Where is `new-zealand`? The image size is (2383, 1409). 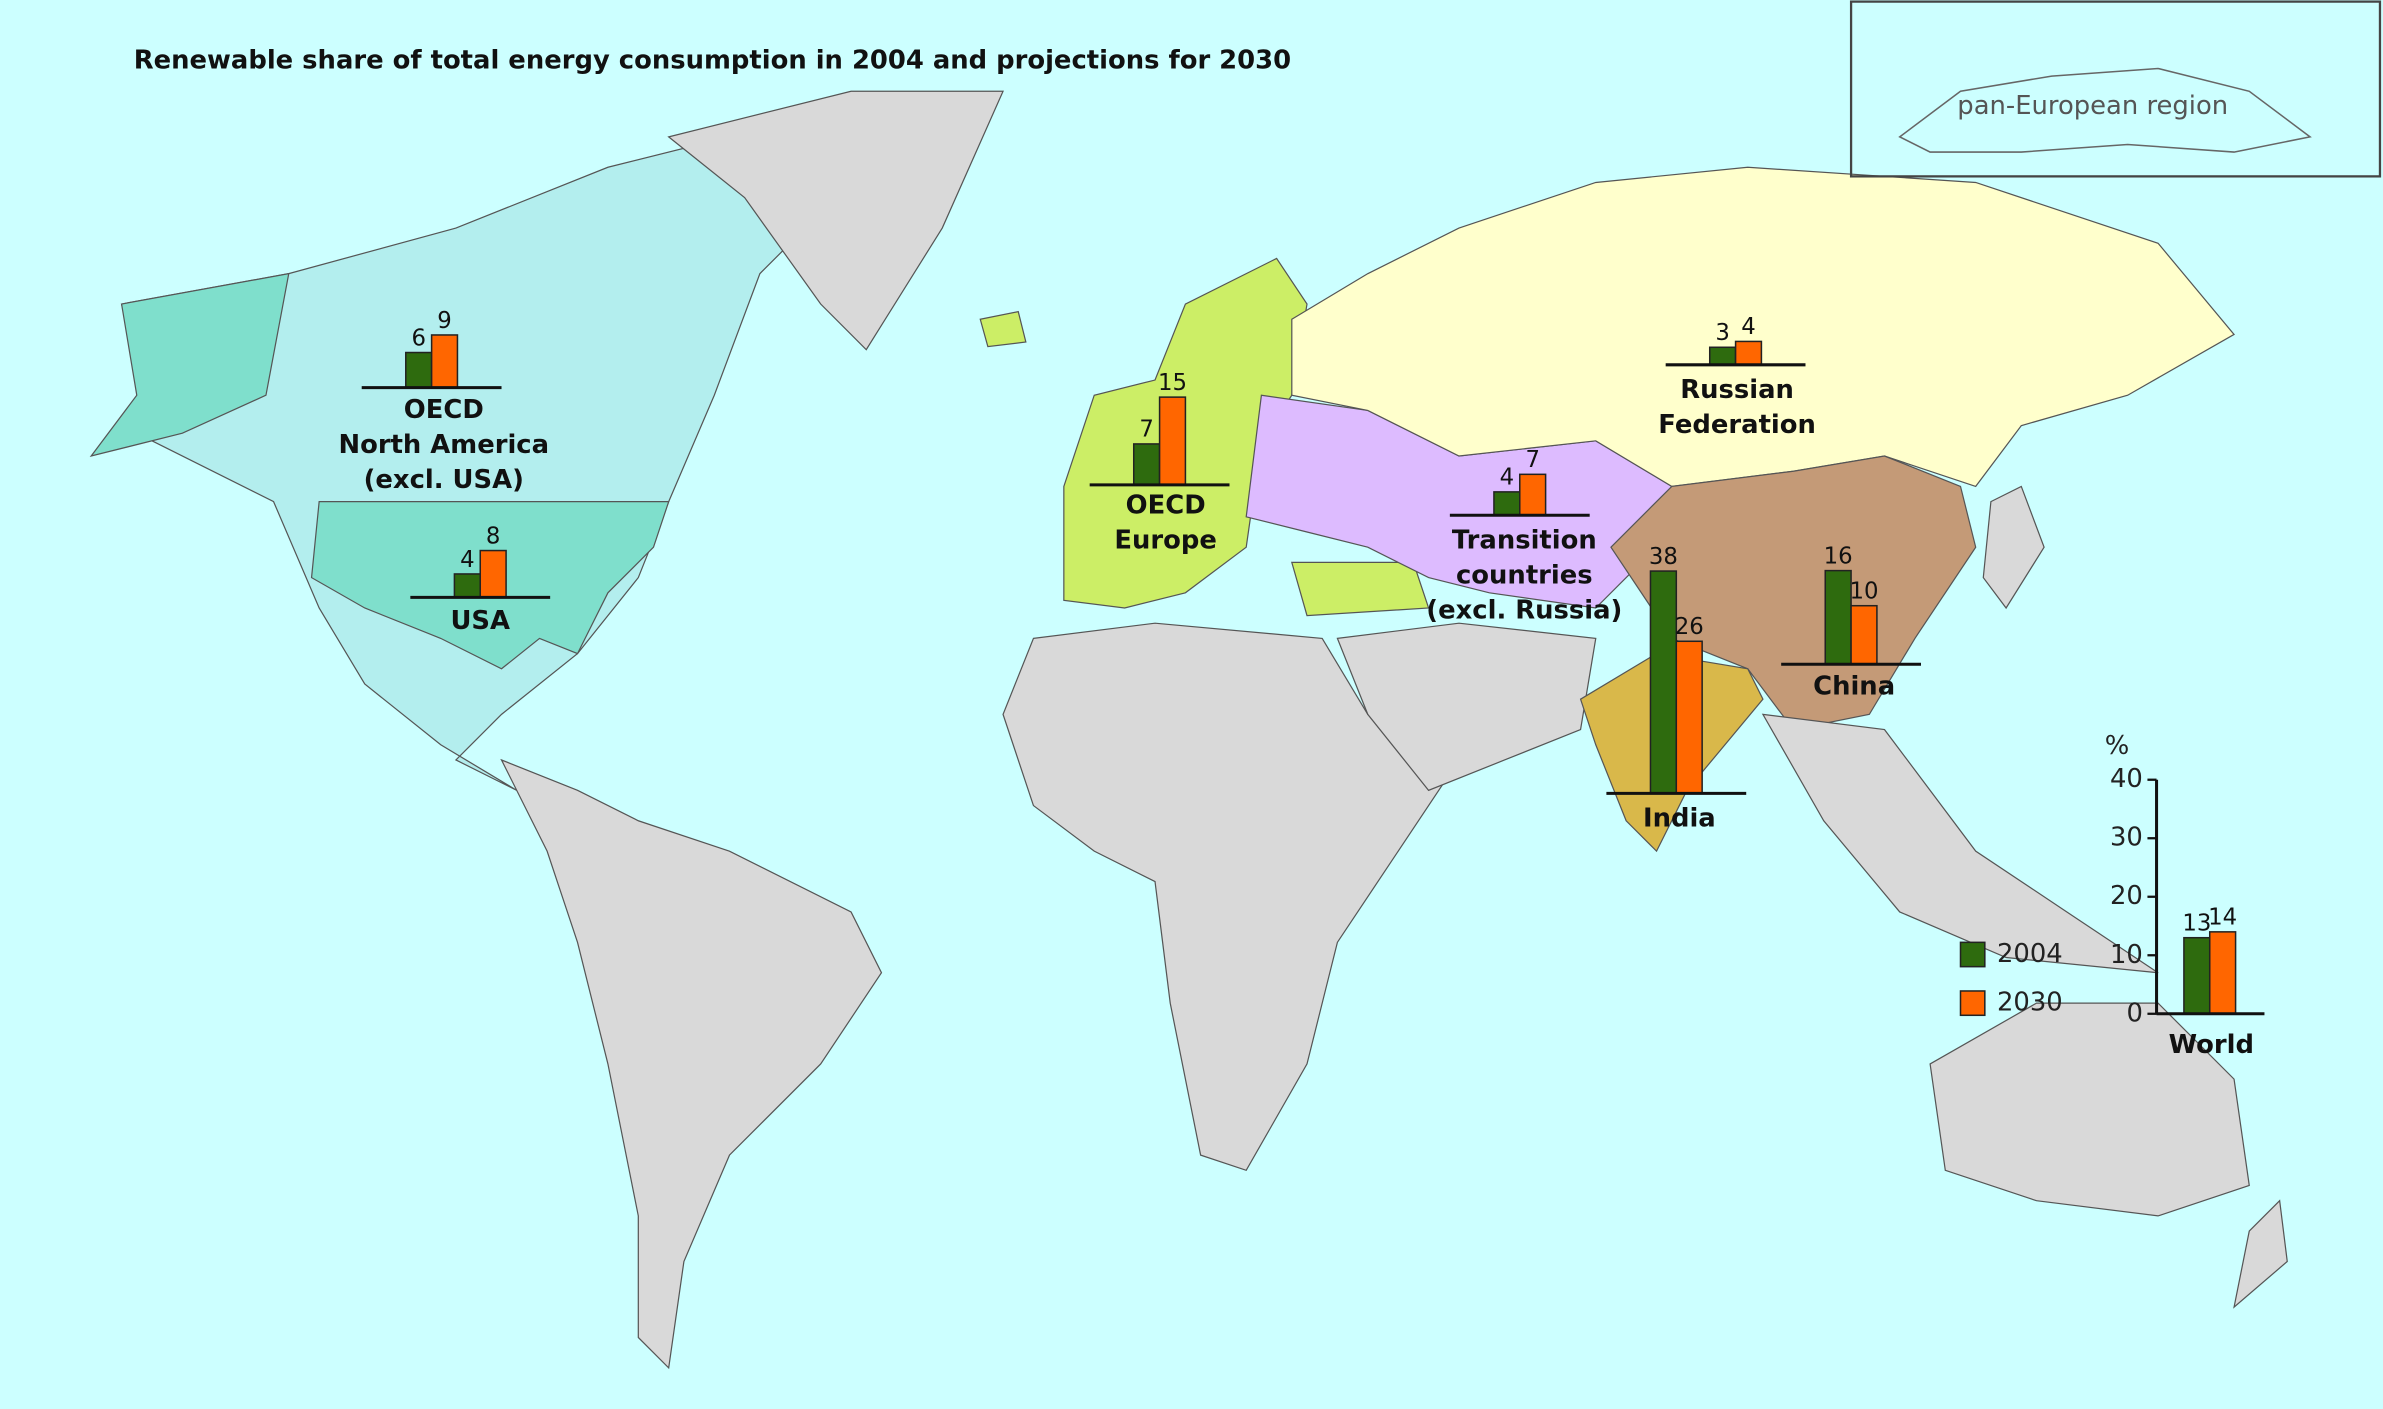 new-zealand is located at coordinates (2260, 1254).